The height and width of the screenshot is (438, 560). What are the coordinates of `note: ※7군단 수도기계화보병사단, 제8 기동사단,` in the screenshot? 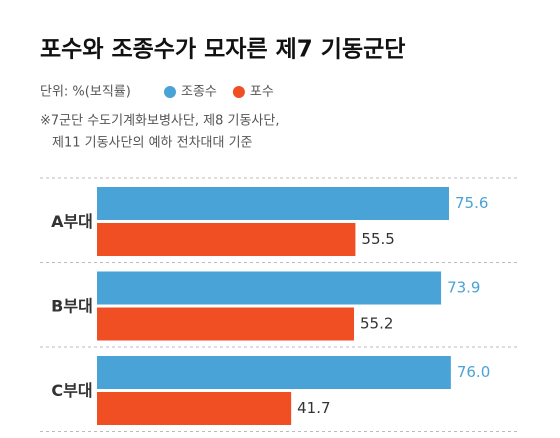 It's located at (159, 121).